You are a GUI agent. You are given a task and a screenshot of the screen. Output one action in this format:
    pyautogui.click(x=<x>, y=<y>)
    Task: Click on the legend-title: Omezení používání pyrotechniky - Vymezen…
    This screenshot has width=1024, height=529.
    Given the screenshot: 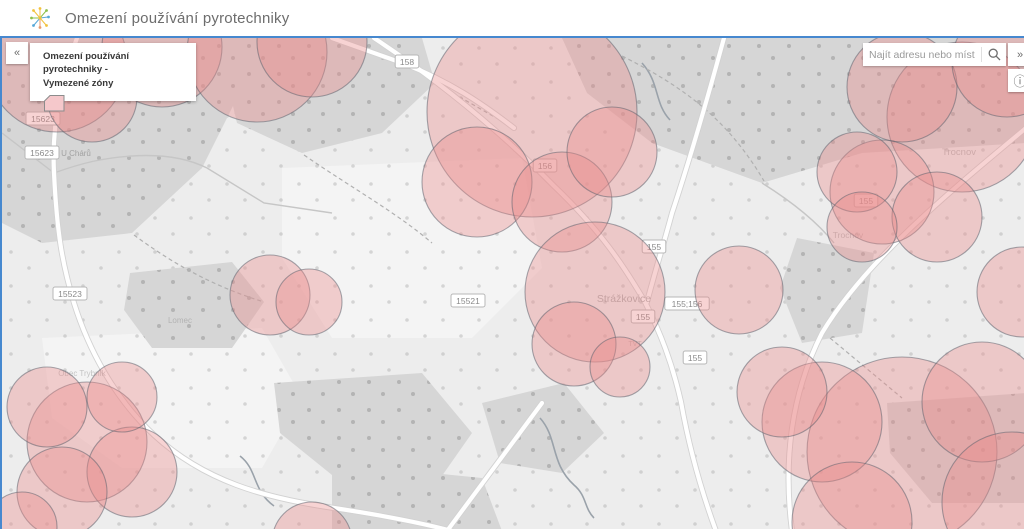 What is the action you would take?
    pyautogui.click(x=86, y=70)
    